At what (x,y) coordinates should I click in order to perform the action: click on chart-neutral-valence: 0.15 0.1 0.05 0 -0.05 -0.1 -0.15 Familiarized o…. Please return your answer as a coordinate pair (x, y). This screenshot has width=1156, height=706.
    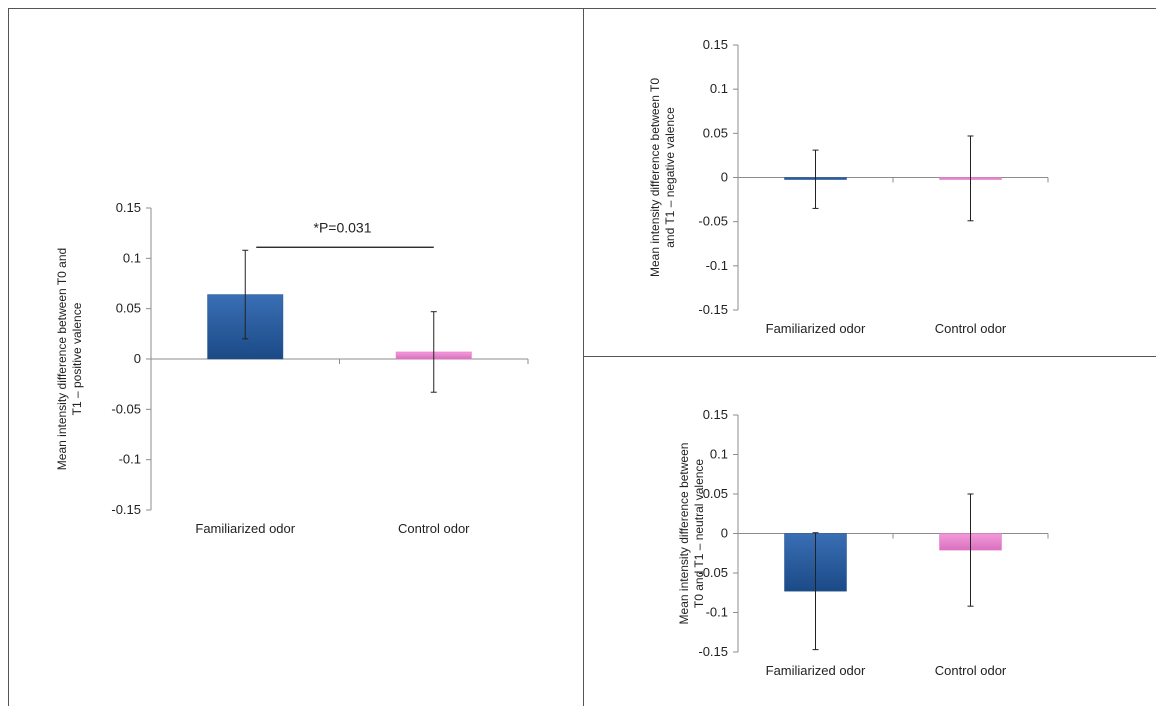
    Looking at the image, I should click on (863, 542).